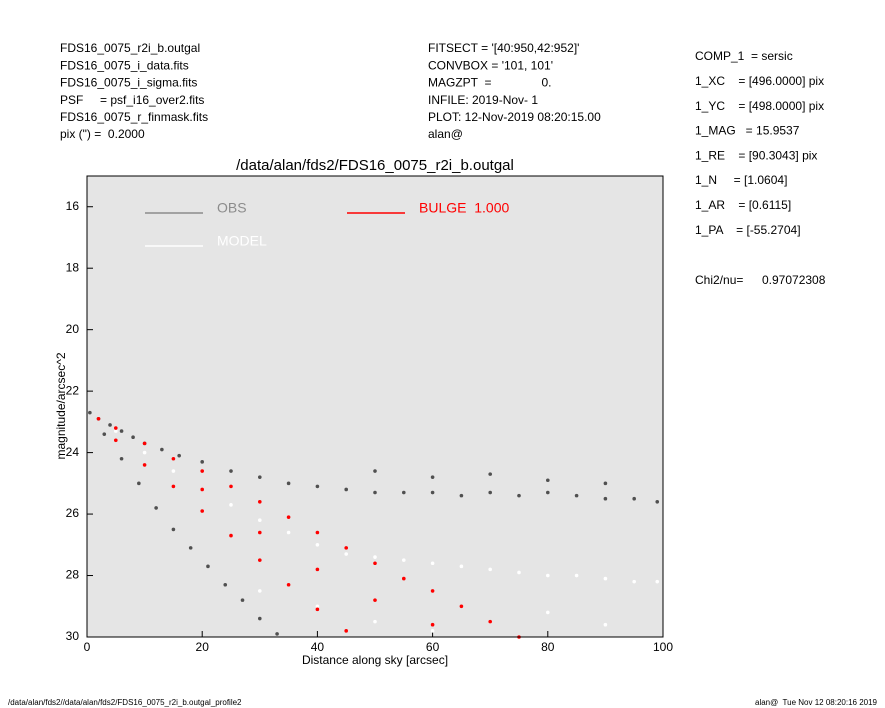 The height and width of the screenshot is (708, 885). What do you see at coordinates (719, 280) in the screenshot?
I see `chi2-label: Chi2/nu=` at bounding box center [719, 280].